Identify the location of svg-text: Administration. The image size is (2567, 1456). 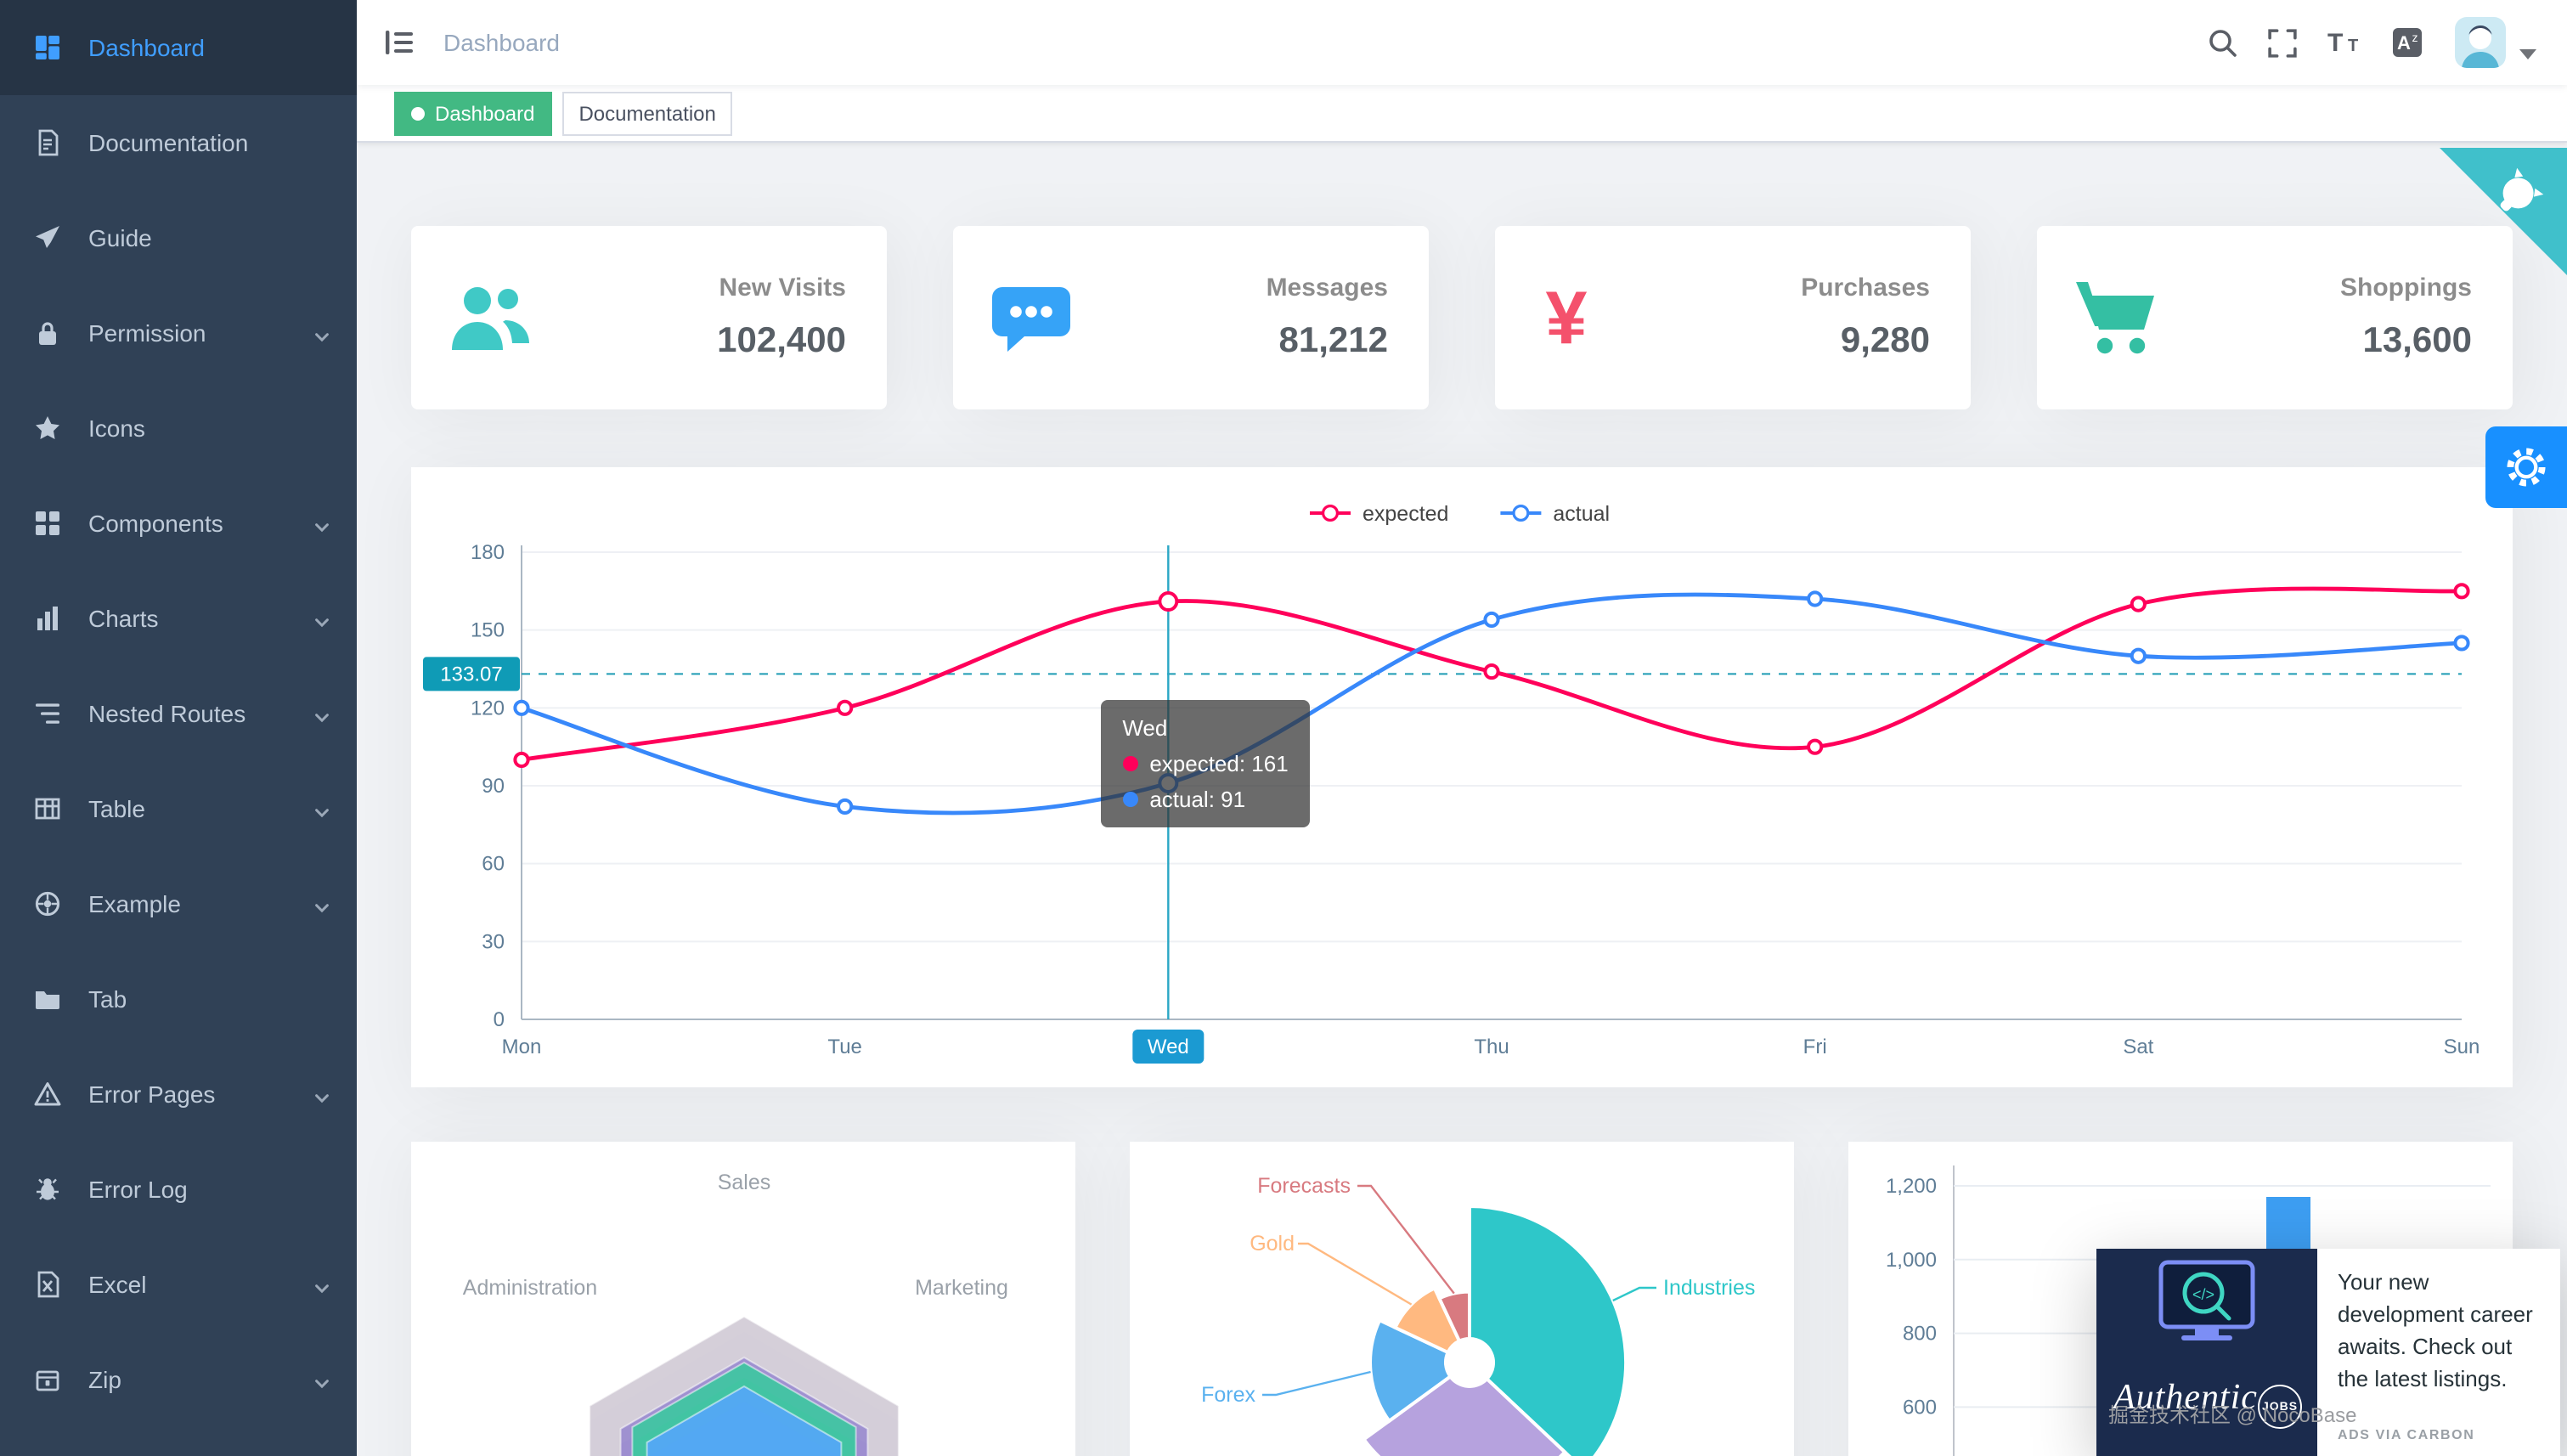
(530, 1288).